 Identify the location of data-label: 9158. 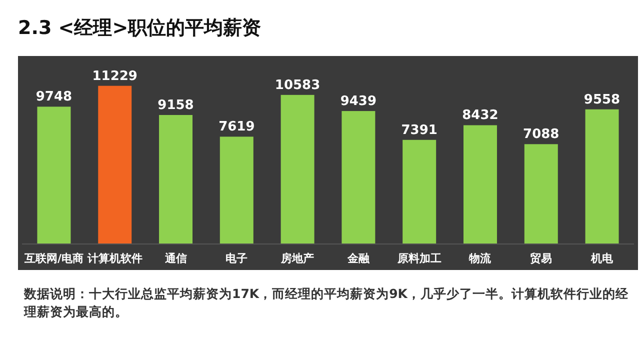
(176, 105).